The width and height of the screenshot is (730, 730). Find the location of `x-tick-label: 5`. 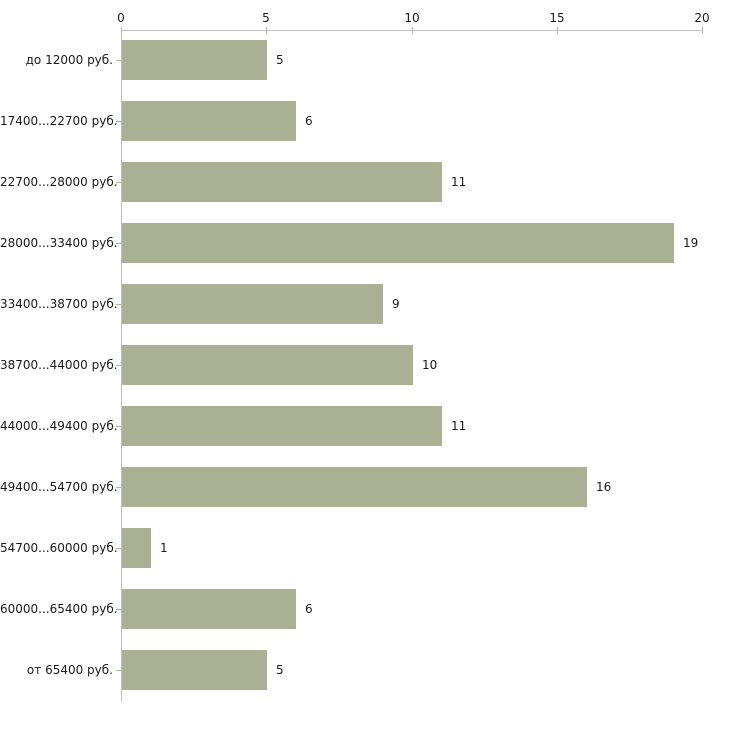

x-tick-label: 5 is located at coordinates (266, 18).